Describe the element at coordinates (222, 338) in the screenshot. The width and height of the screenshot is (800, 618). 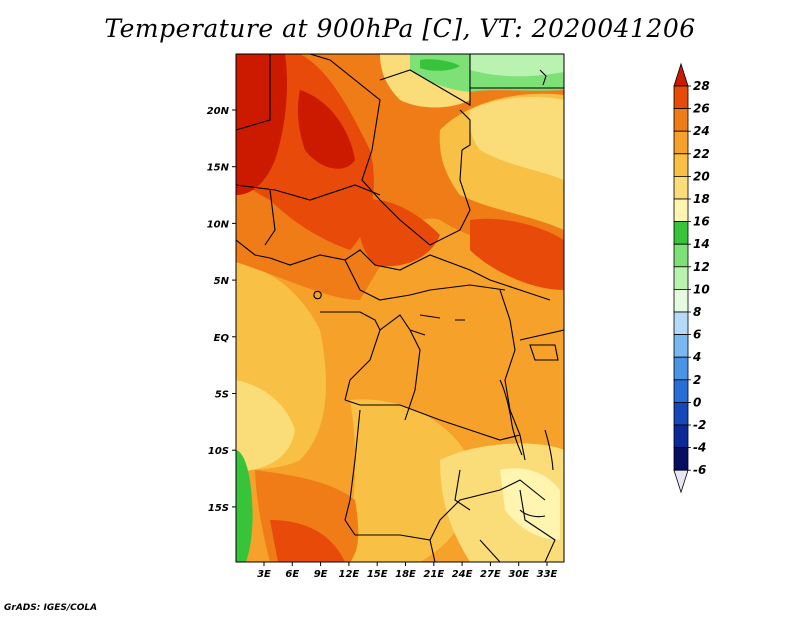
I see `y-tick-label: EQ` at that location.